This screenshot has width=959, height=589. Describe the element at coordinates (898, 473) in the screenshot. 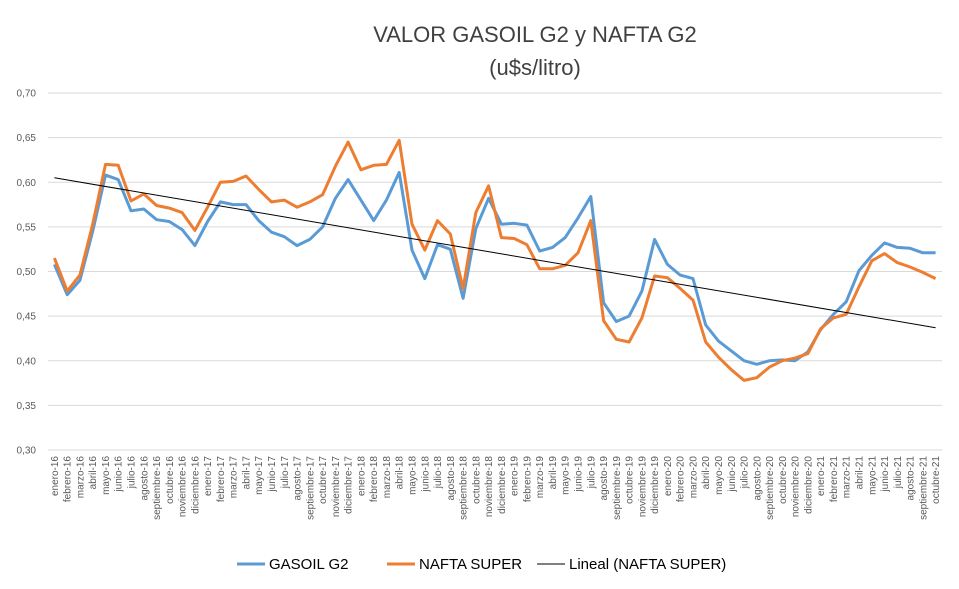

I see `x-tick-label: julio-21` at that location.